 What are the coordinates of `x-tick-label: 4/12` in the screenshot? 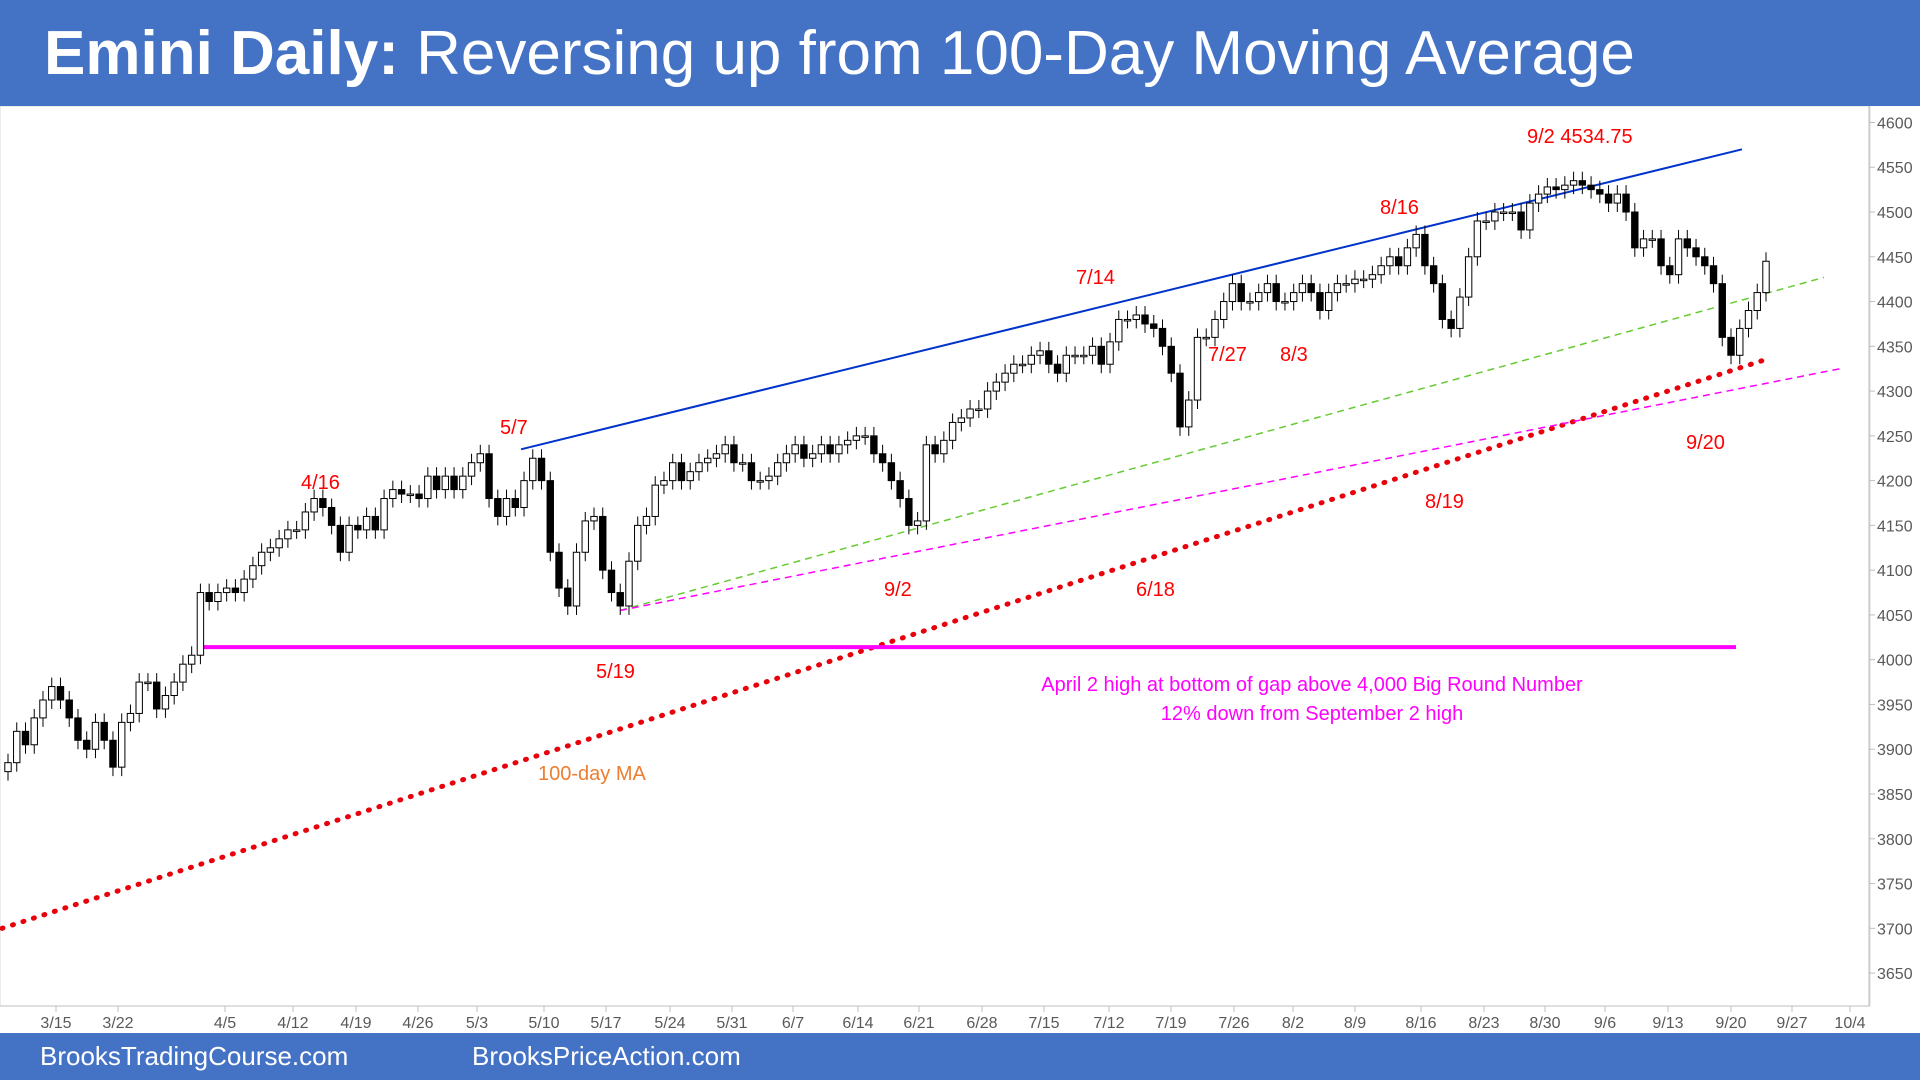 It's located at (292, 1023).